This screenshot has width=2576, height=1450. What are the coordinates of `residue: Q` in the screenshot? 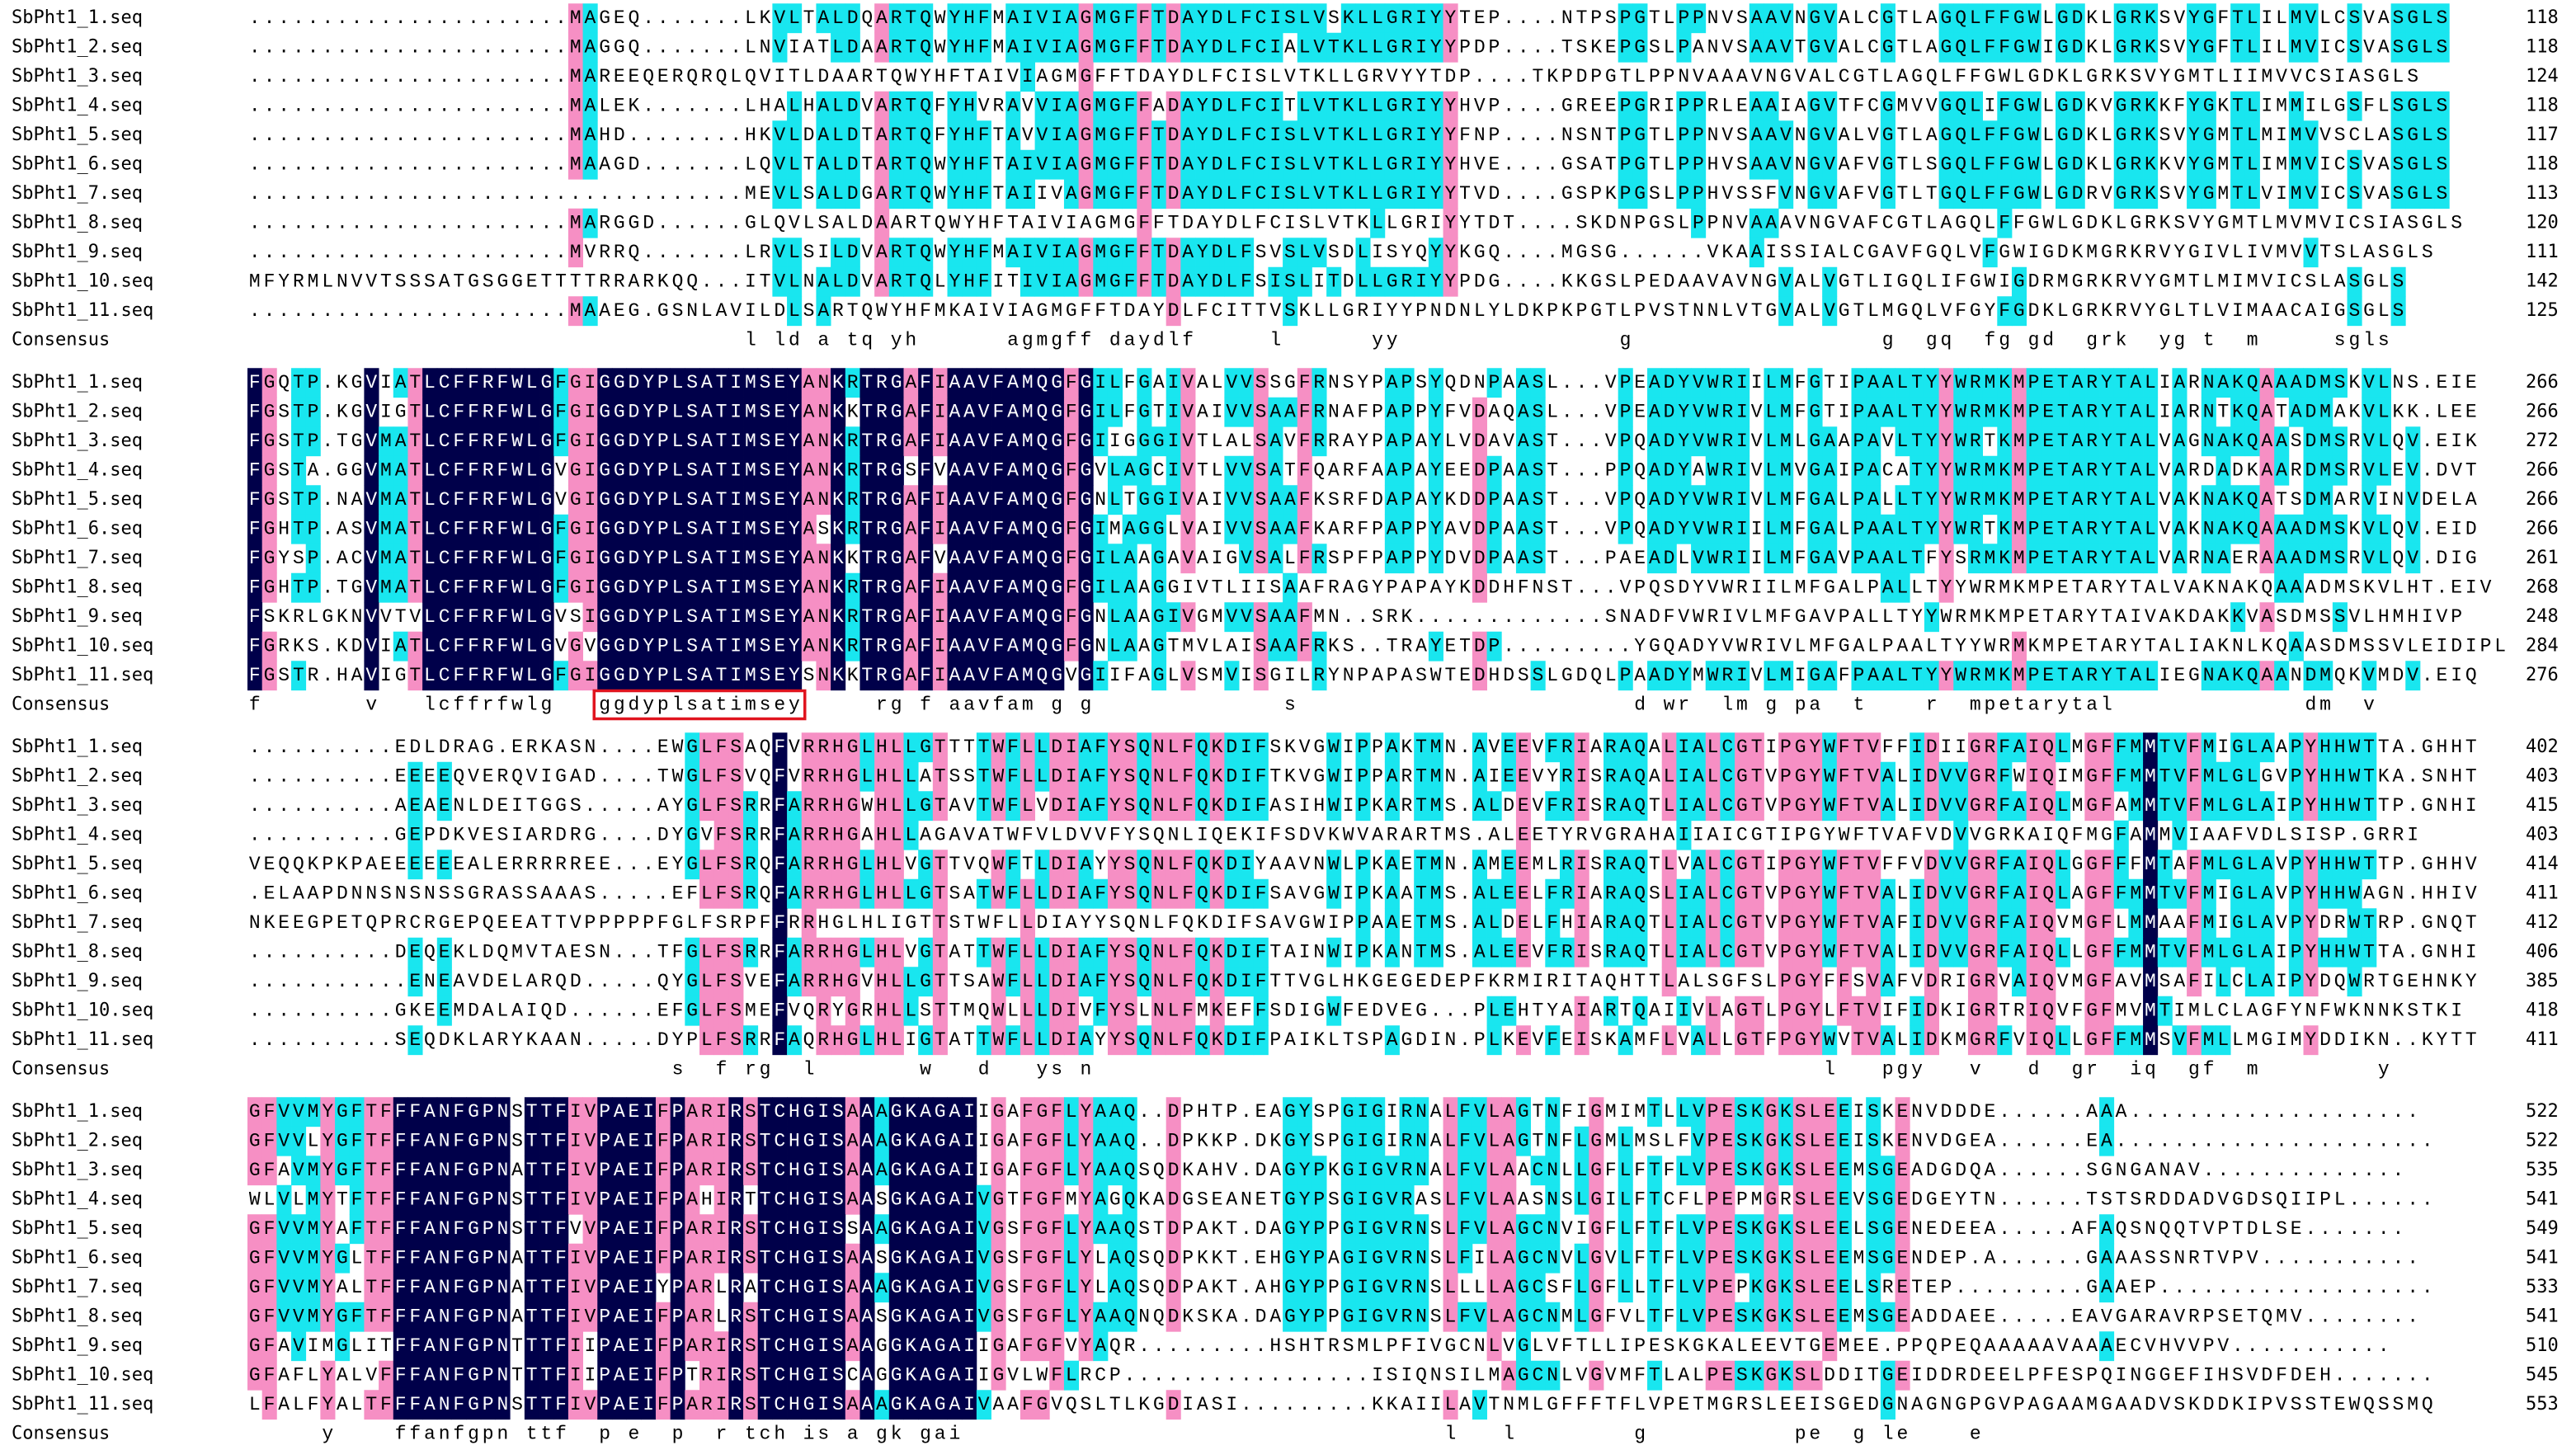 It's located at (925, 194).